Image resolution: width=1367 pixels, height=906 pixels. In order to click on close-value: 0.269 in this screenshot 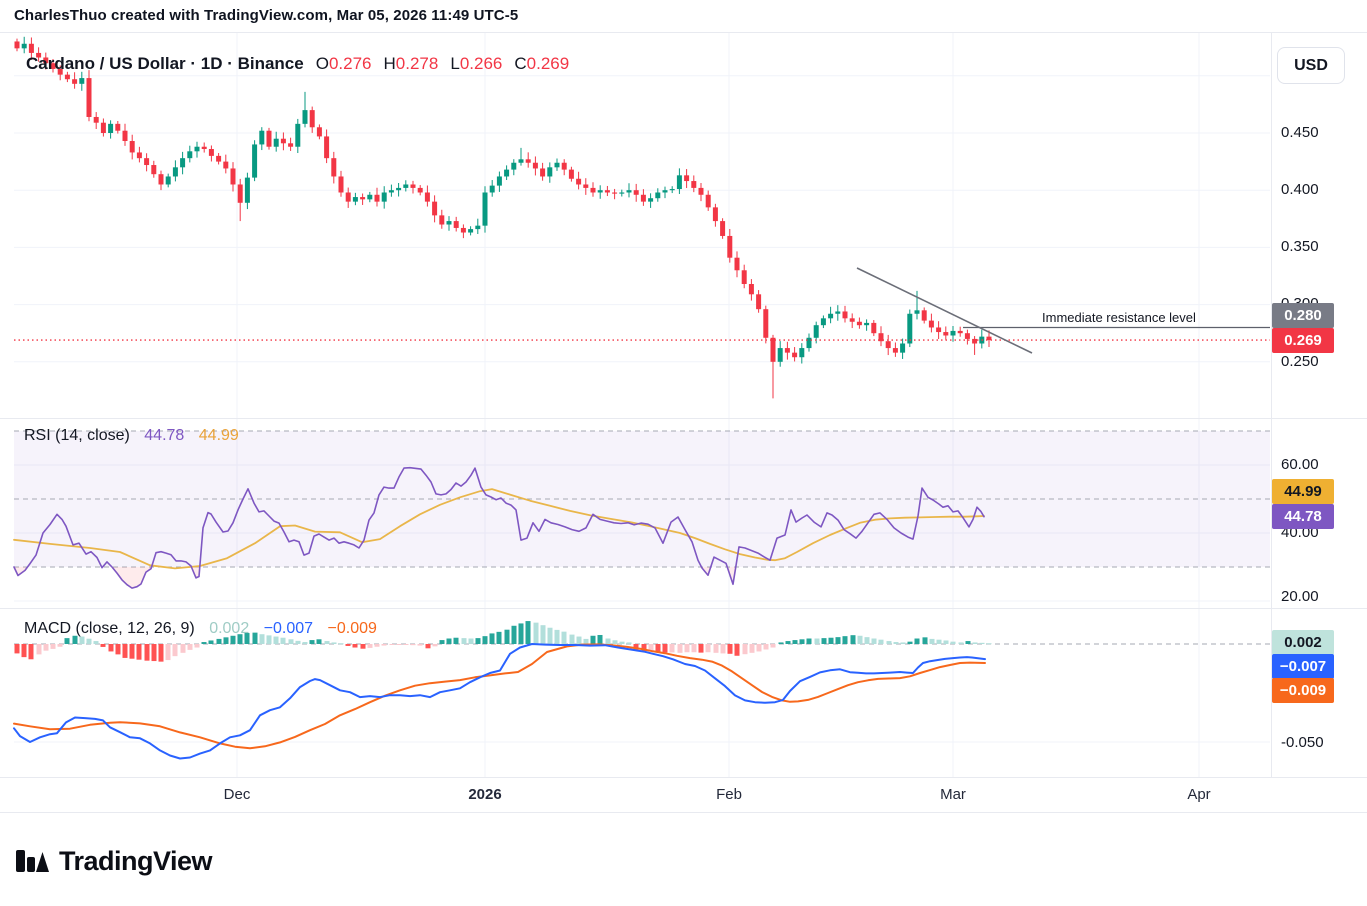, I will do `click(548, 63)`.